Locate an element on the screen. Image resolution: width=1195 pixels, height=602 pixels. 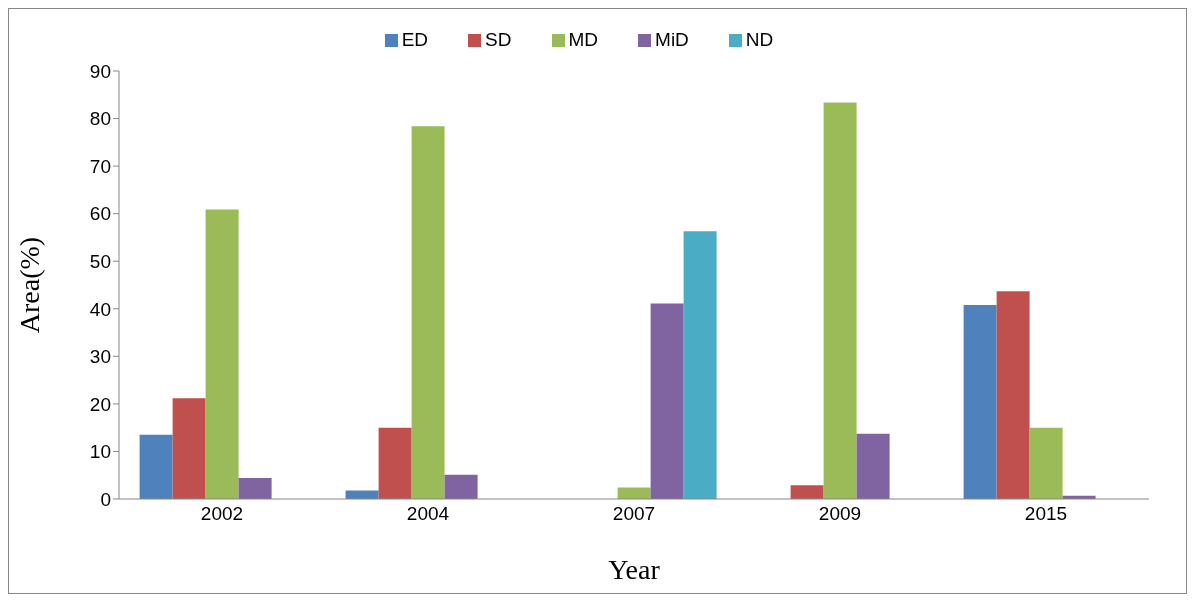
x-tick-label: 2002 is located at coordinates (222, 514).